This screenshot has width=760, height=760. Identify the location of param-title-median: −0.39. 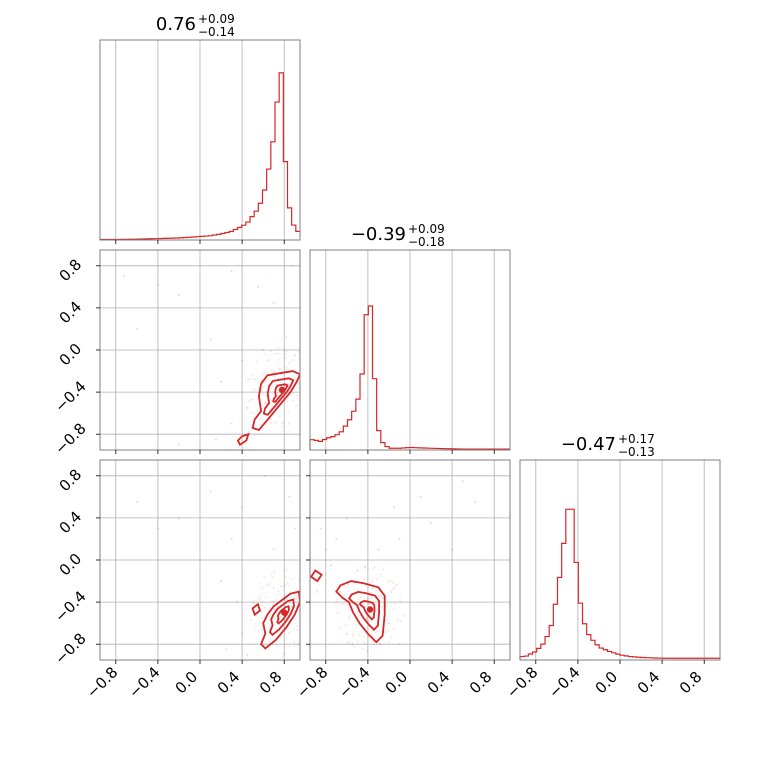
(378, 234).